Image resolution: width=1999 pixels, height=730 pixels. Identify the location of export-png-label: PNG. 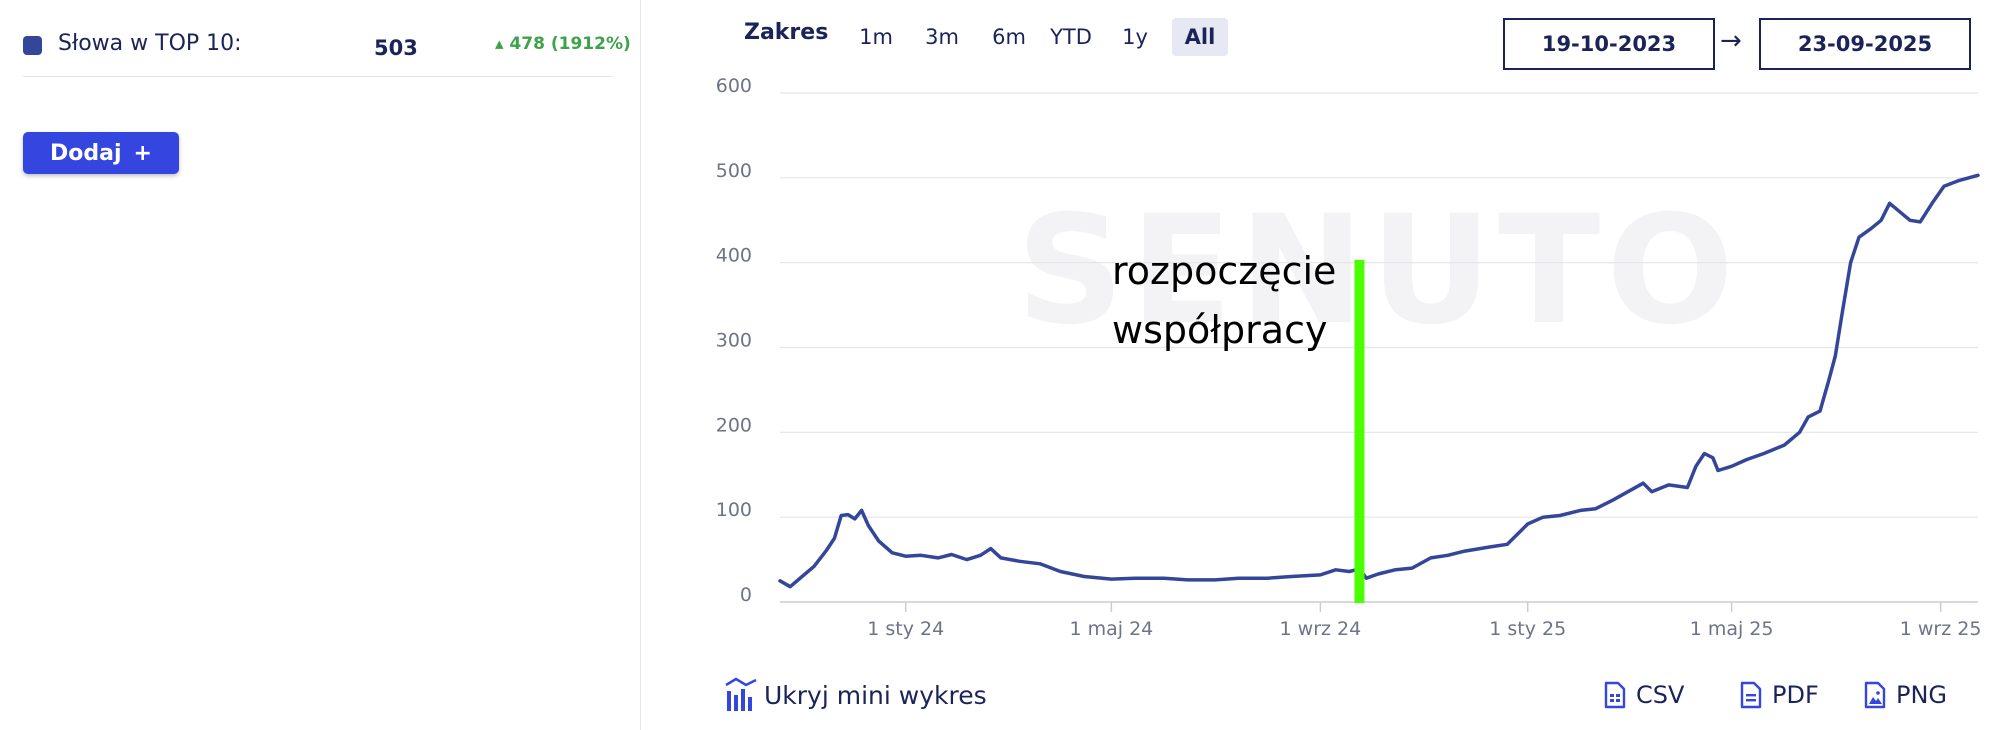
(1922, 695).